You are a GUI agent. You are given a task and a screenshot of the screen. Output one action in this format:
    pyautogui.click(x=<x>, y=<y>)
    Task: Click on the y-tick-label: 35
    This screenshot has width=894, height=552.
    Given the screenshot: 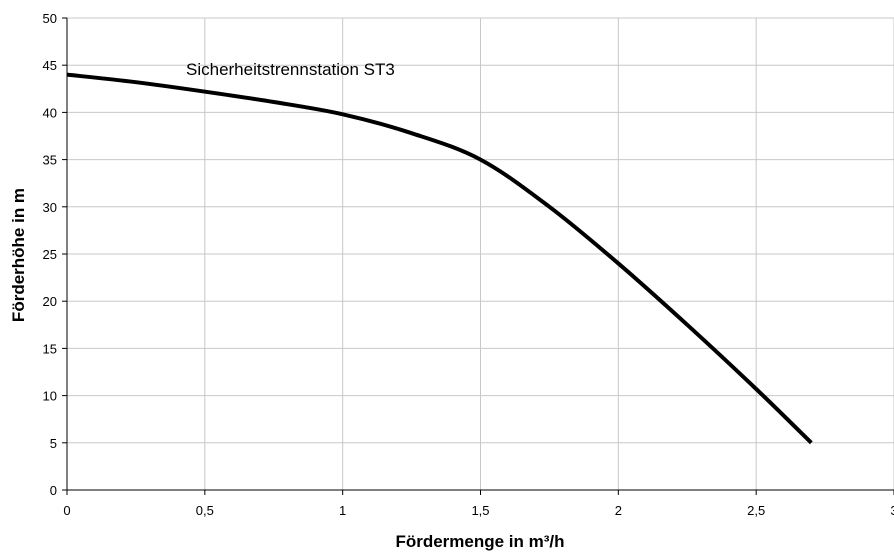 What is the action you would take?
    pyautogui.click(x=50, y=160)
    